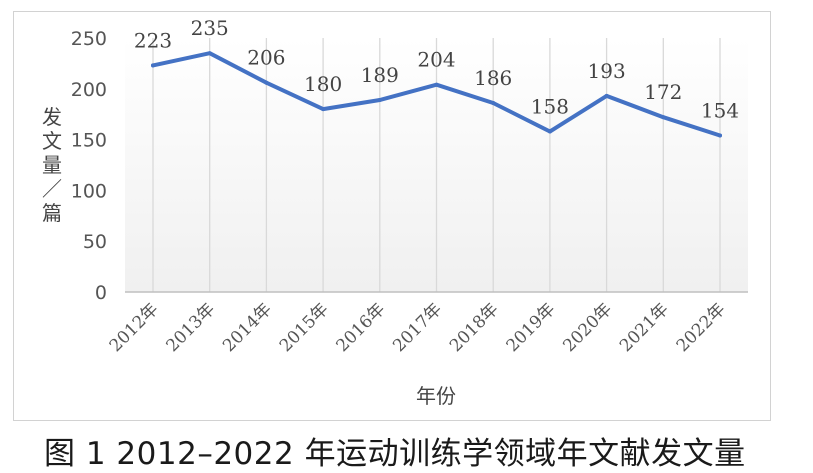  What do you see at coordinates (395, 454) in the screenshot?
I see `figure-caption: 图 1 2012–2022 年运动训练学领域年文献发文量` at bounding box center [395, 454].